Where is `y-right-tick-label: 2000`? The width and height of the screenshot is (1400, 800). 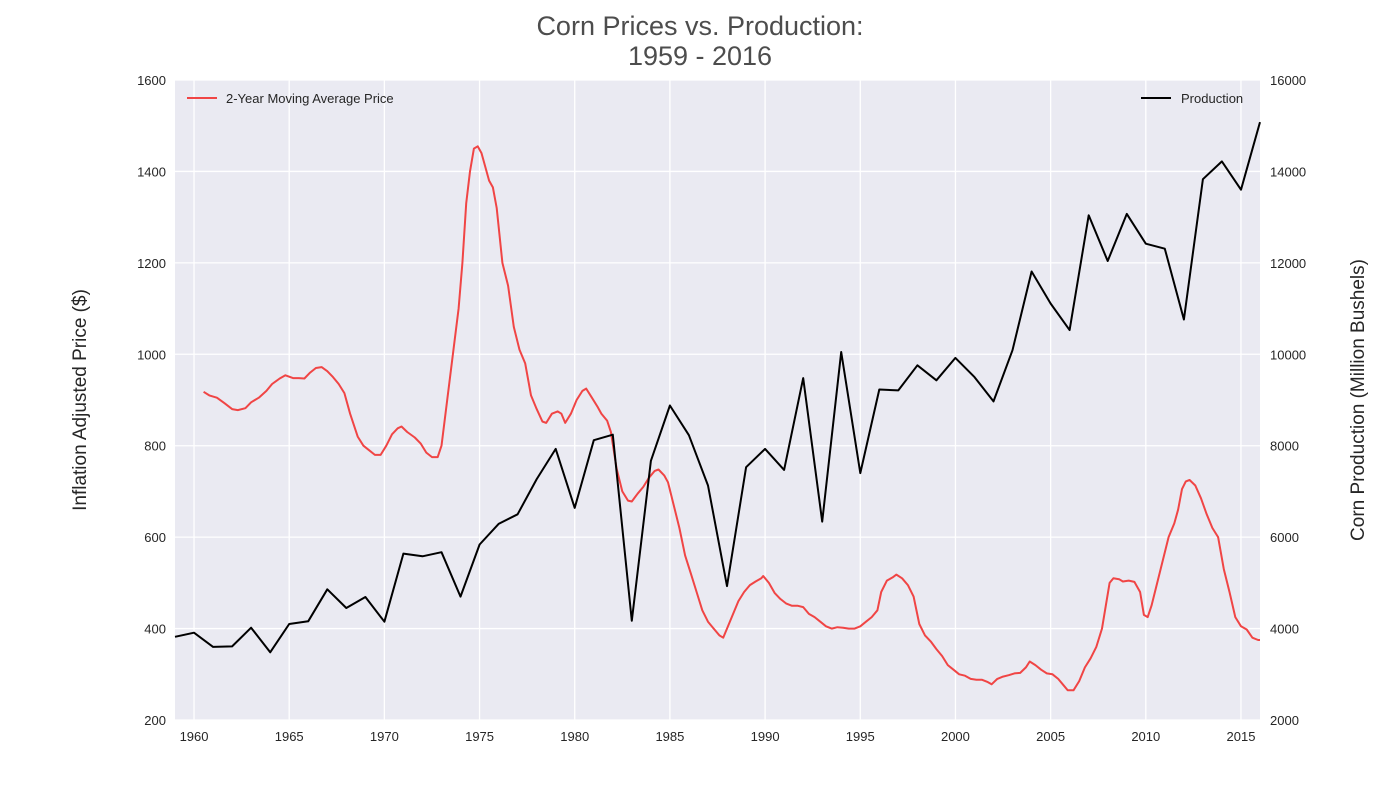
y-right-tick-label: 2000 is located at coordinates (1284, 720).